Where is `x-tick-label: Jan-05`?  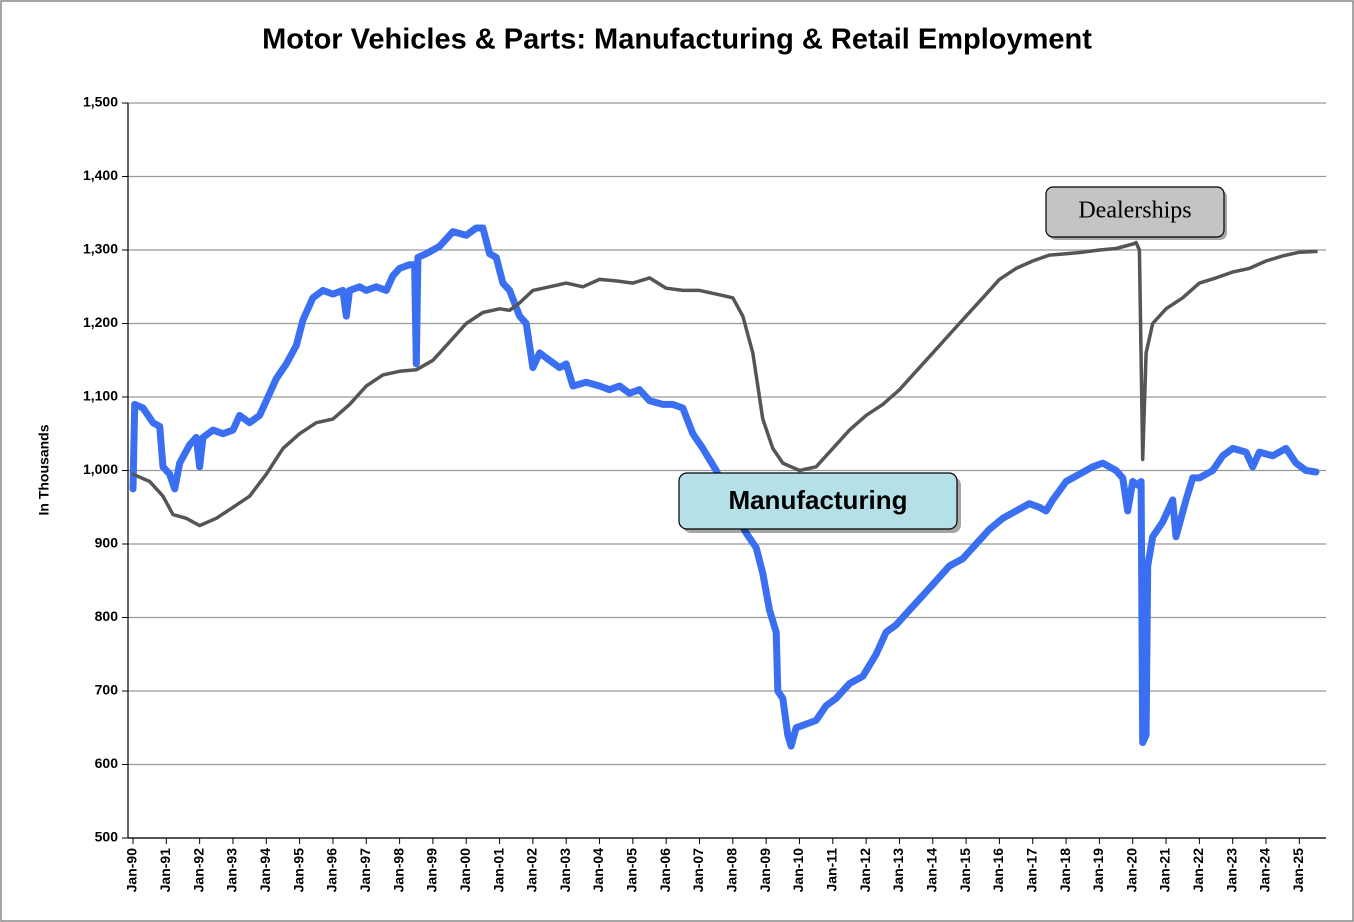
x-tick-label: Jan-05 is located at coordinates (632, 870).